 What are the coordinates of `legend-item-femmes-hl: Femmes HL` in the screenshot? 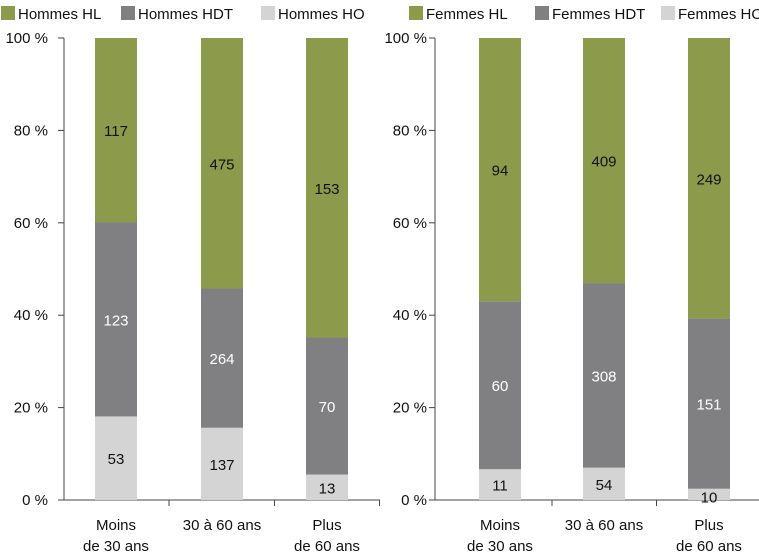 It's located at (458, 14).